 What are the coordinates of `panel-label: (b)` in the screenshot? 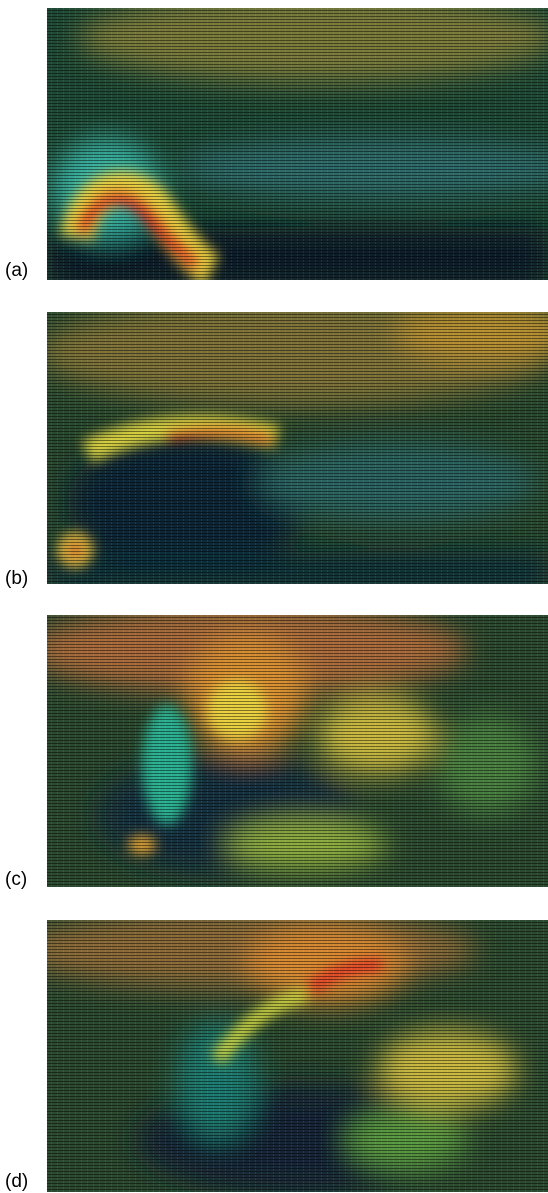 It's located at (17, 578).